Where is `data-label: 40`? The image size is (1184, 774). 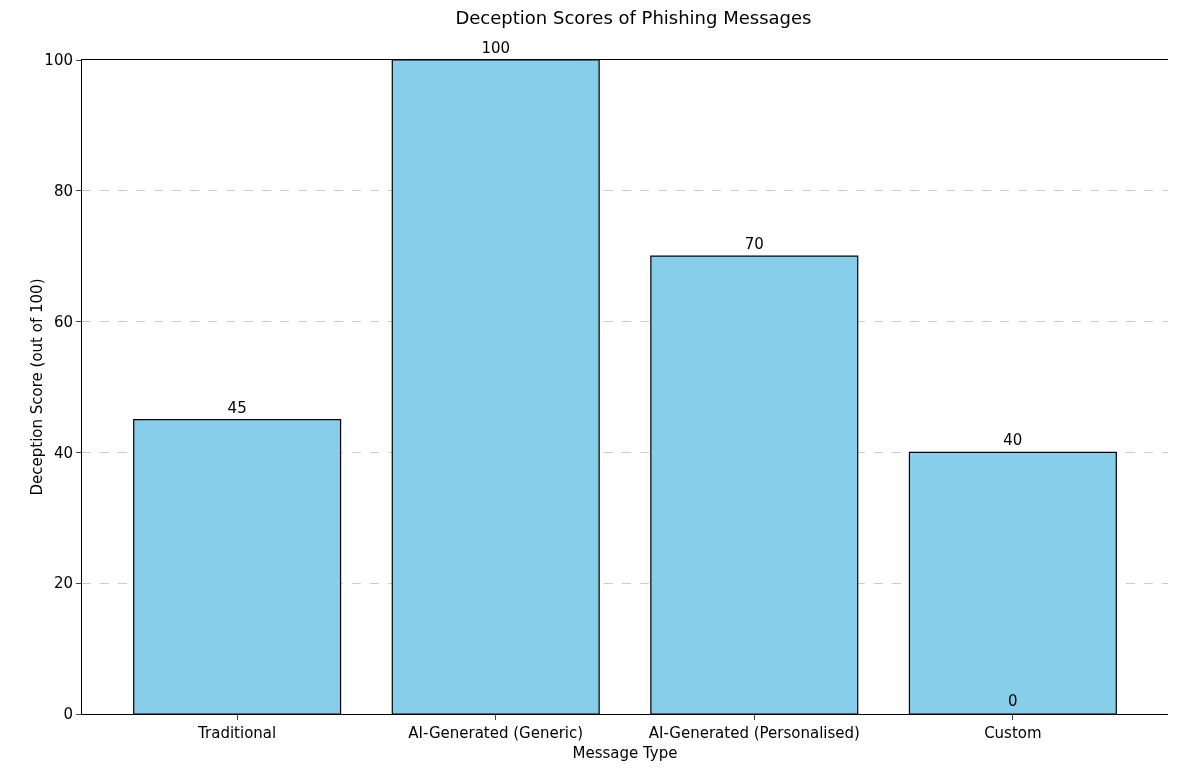
data-label: 40 is located at coordinates (1013, 440).